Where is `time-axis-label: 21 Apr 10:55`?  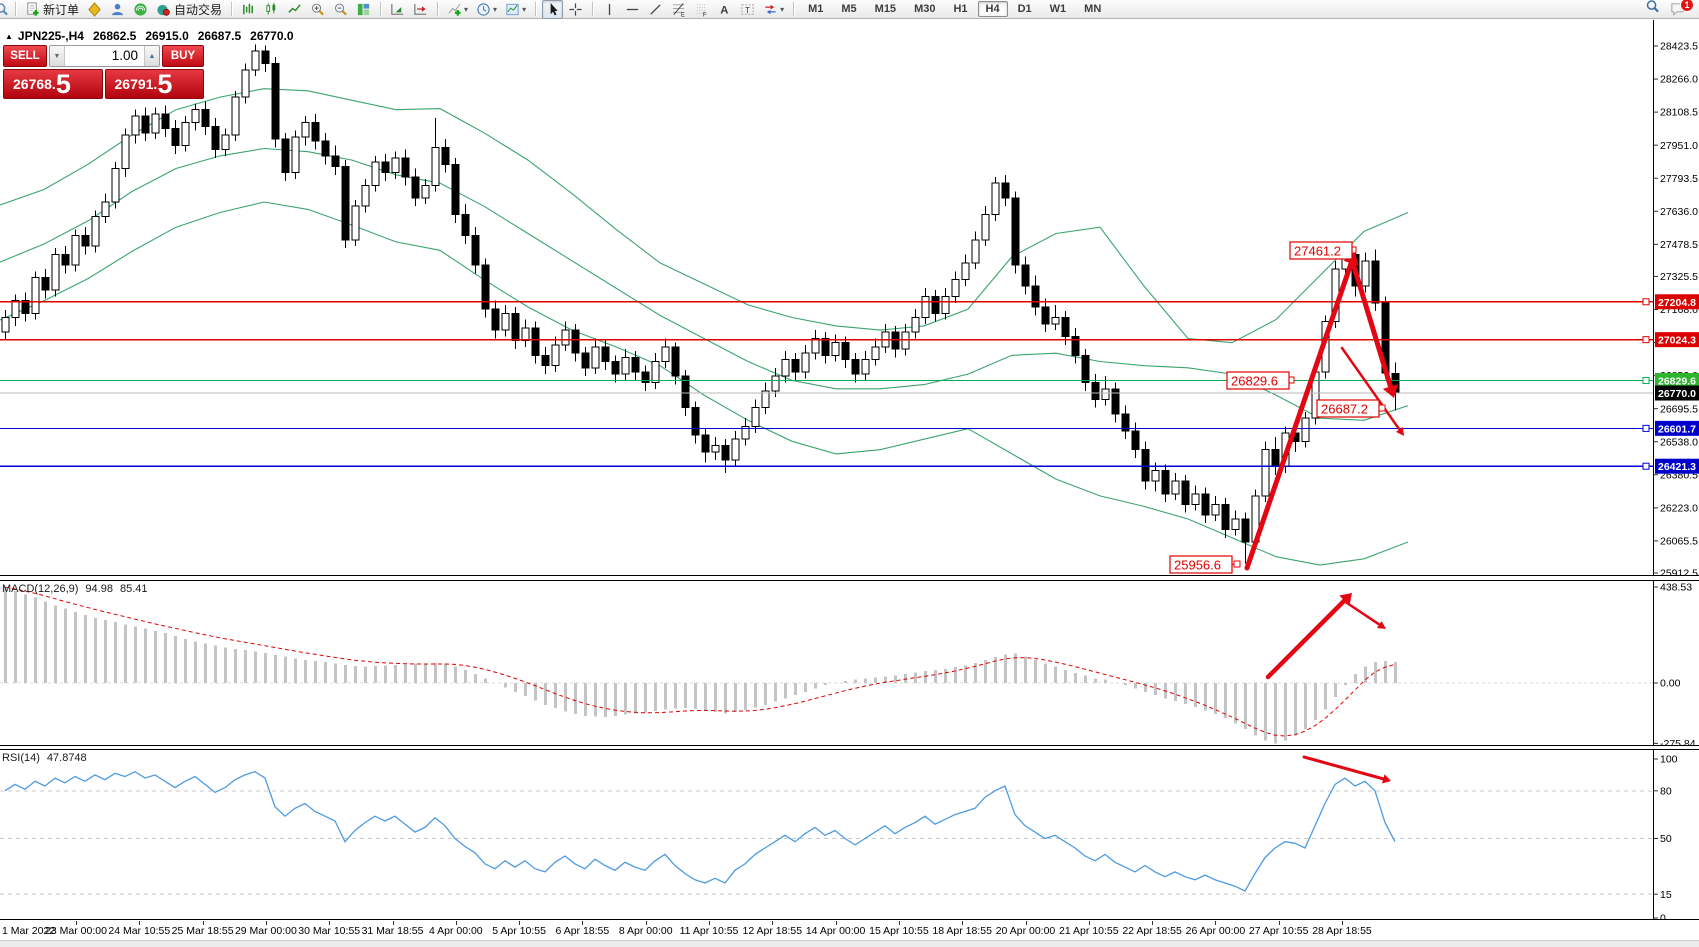
time-axis-label: 21 Apr 10:55 is located at coordinates (1089, 931).